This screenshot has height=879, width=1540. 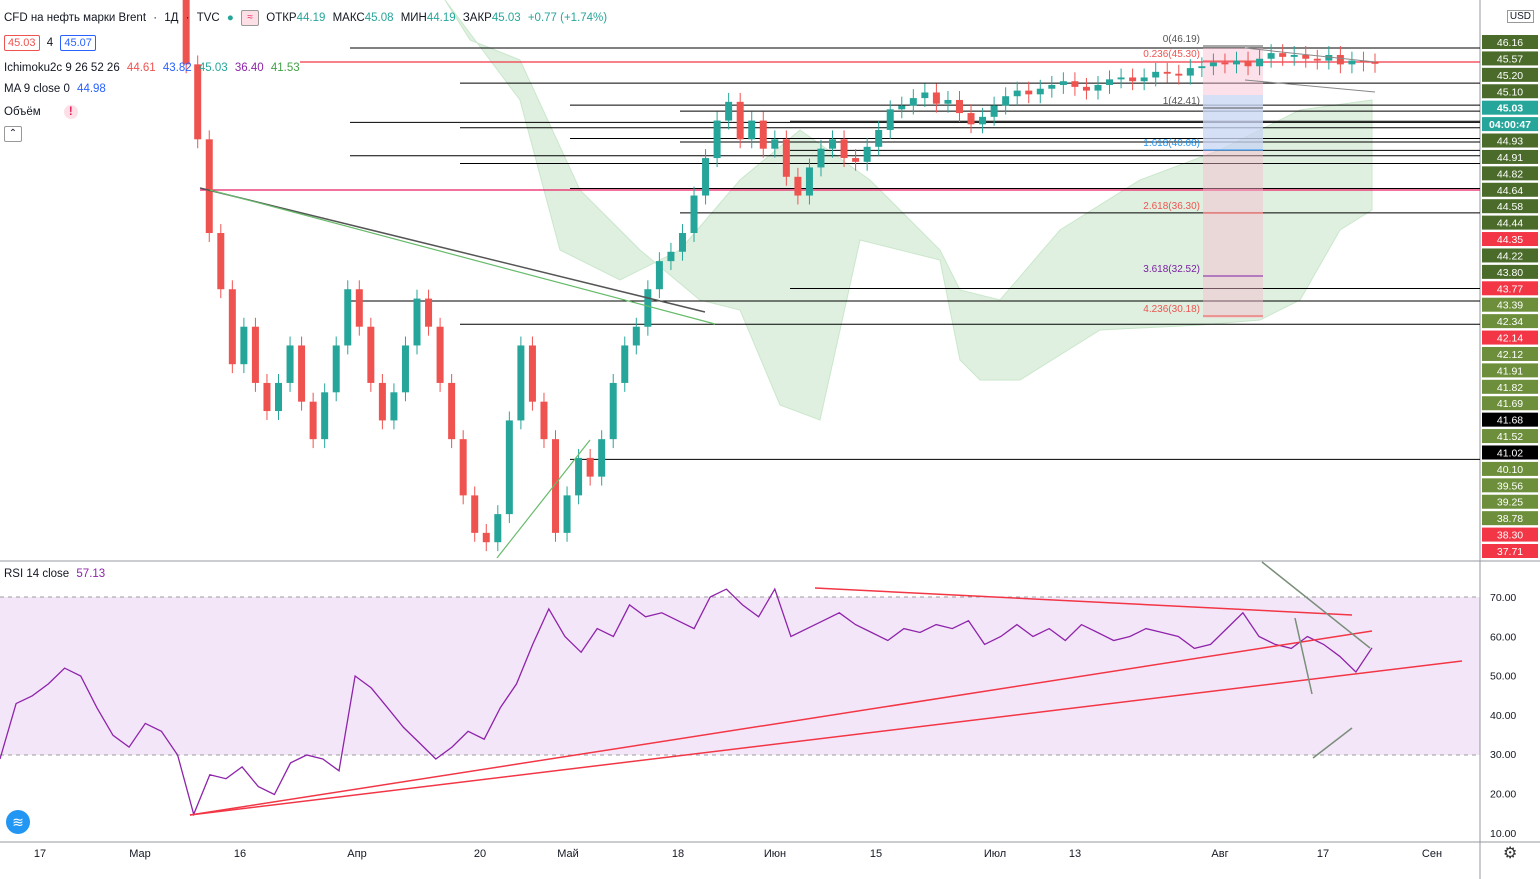 I want to click on price-tag-label: 39.56, so click(x=1510, y=486).